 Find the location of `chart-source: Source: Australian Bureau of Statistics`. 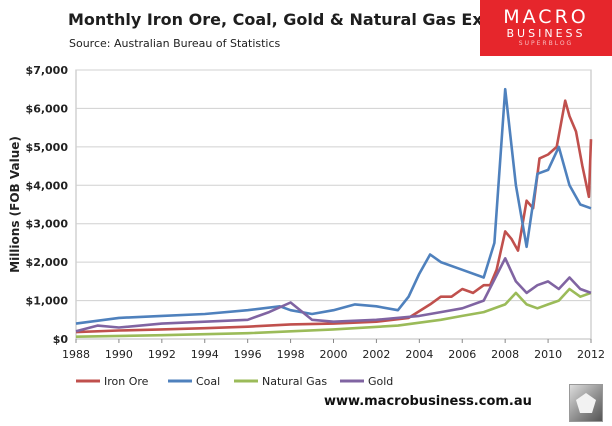

chart-source: Source: Australian Bureau of Statistics is located at coordinates (175, 43).